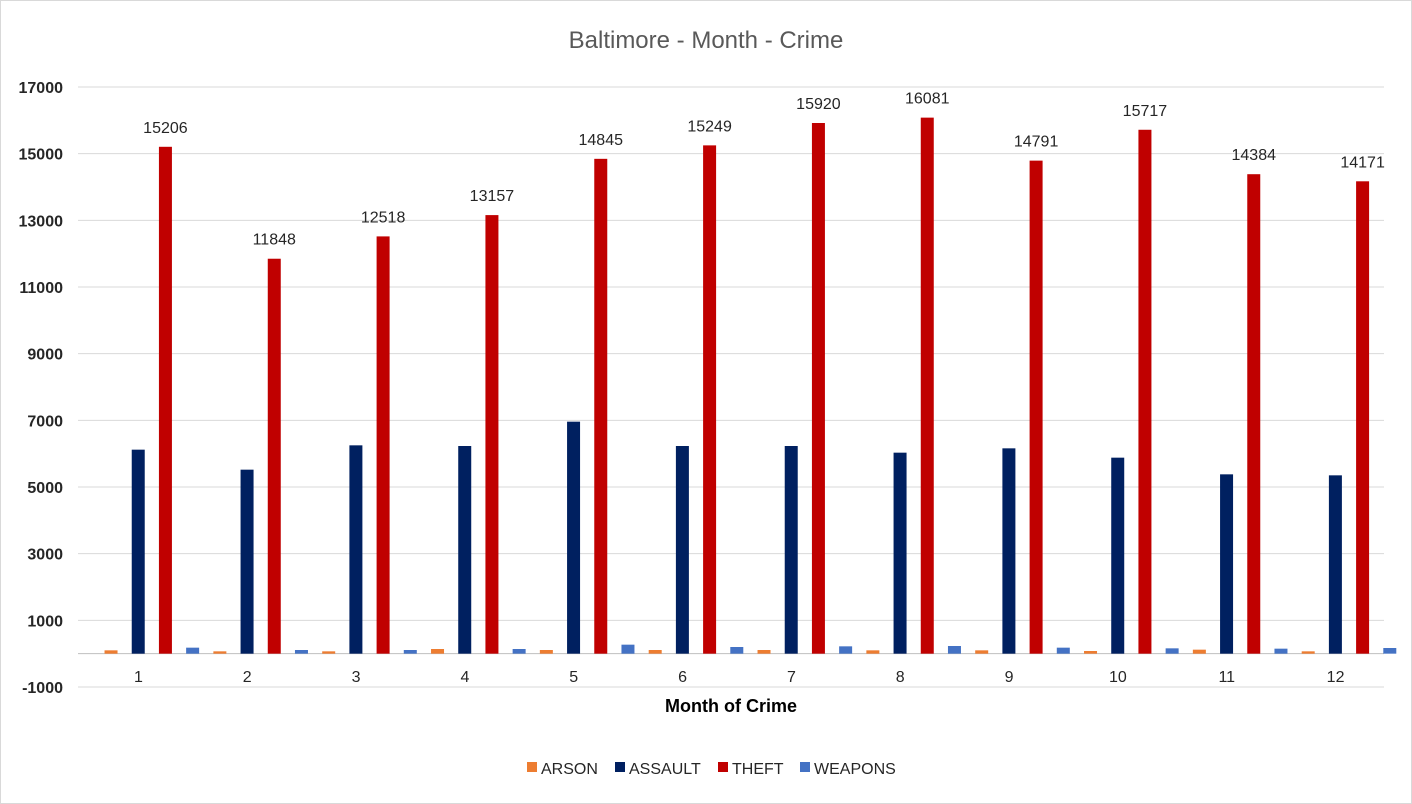 This screenshot has height=804, width=1412. I want to click on x-tick-label: 7, so click(791, 677).